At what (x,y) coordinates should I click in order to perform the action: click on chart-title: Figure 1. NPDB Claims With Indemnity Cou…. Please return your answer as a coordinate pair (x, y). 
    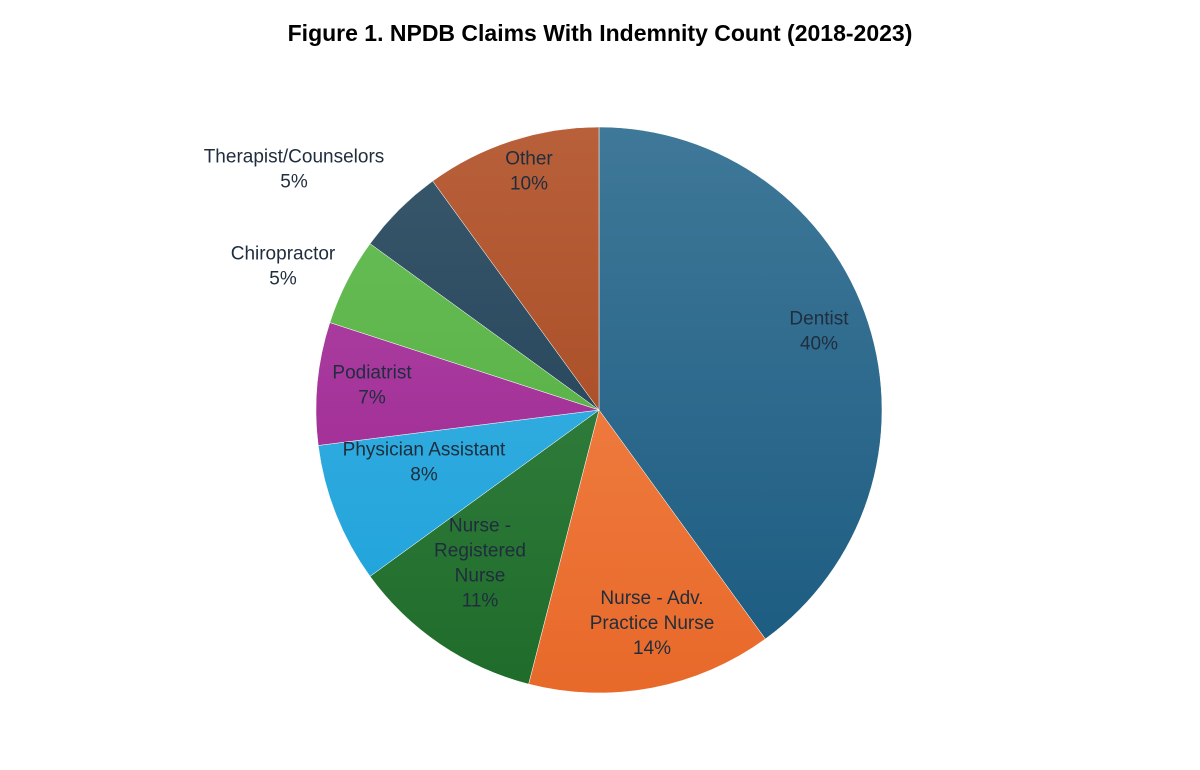
    Looking at the image, I should click on (600, 33).